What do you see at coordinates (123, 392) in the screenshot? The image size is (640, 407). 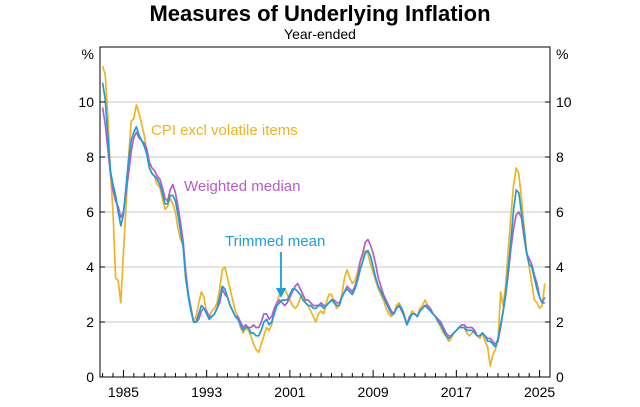 I see `x-tick-label: 1985` at bounding box center [123, 392].